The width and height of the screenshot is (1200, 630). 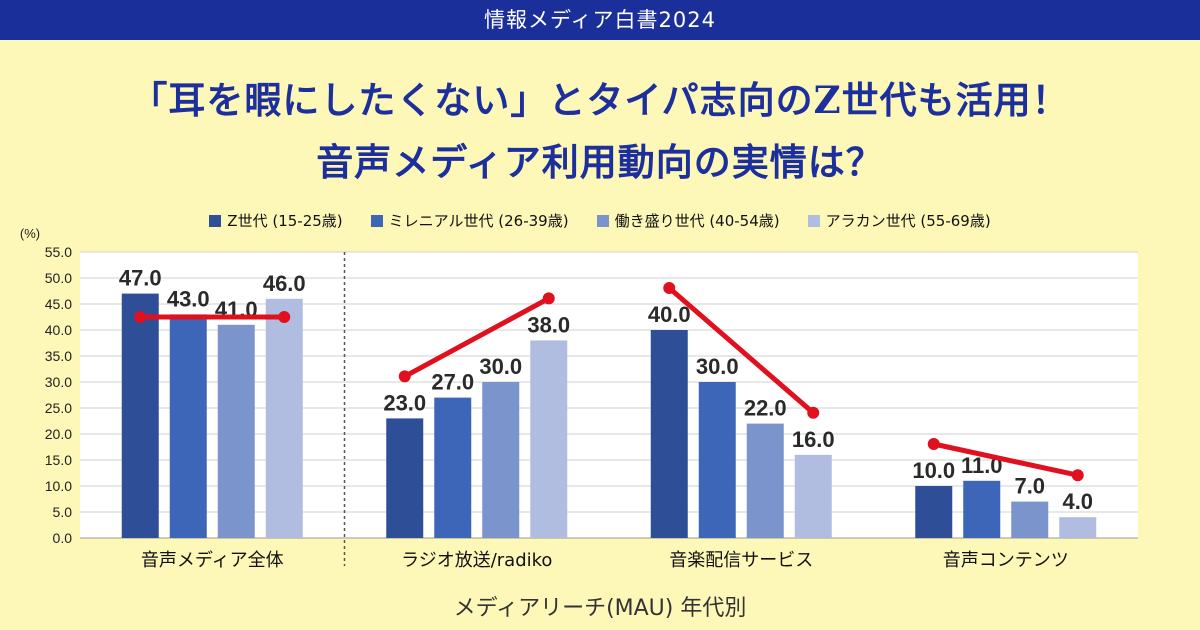 I want to click on data-label: 7.0, so click(x=1029, y=486).